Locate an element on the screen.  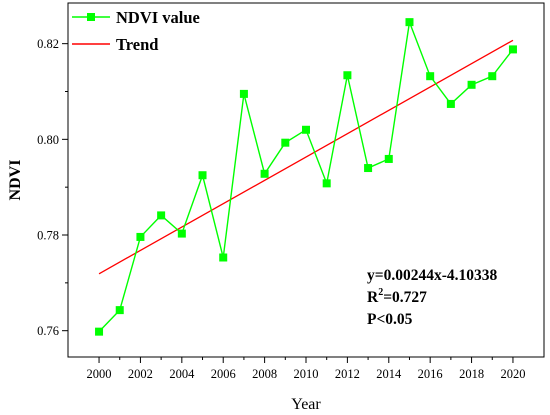
regression-annotation: y=0.00244x-4.10338 R2=0.727 P<0.05 is located at coordinates (432, 297).